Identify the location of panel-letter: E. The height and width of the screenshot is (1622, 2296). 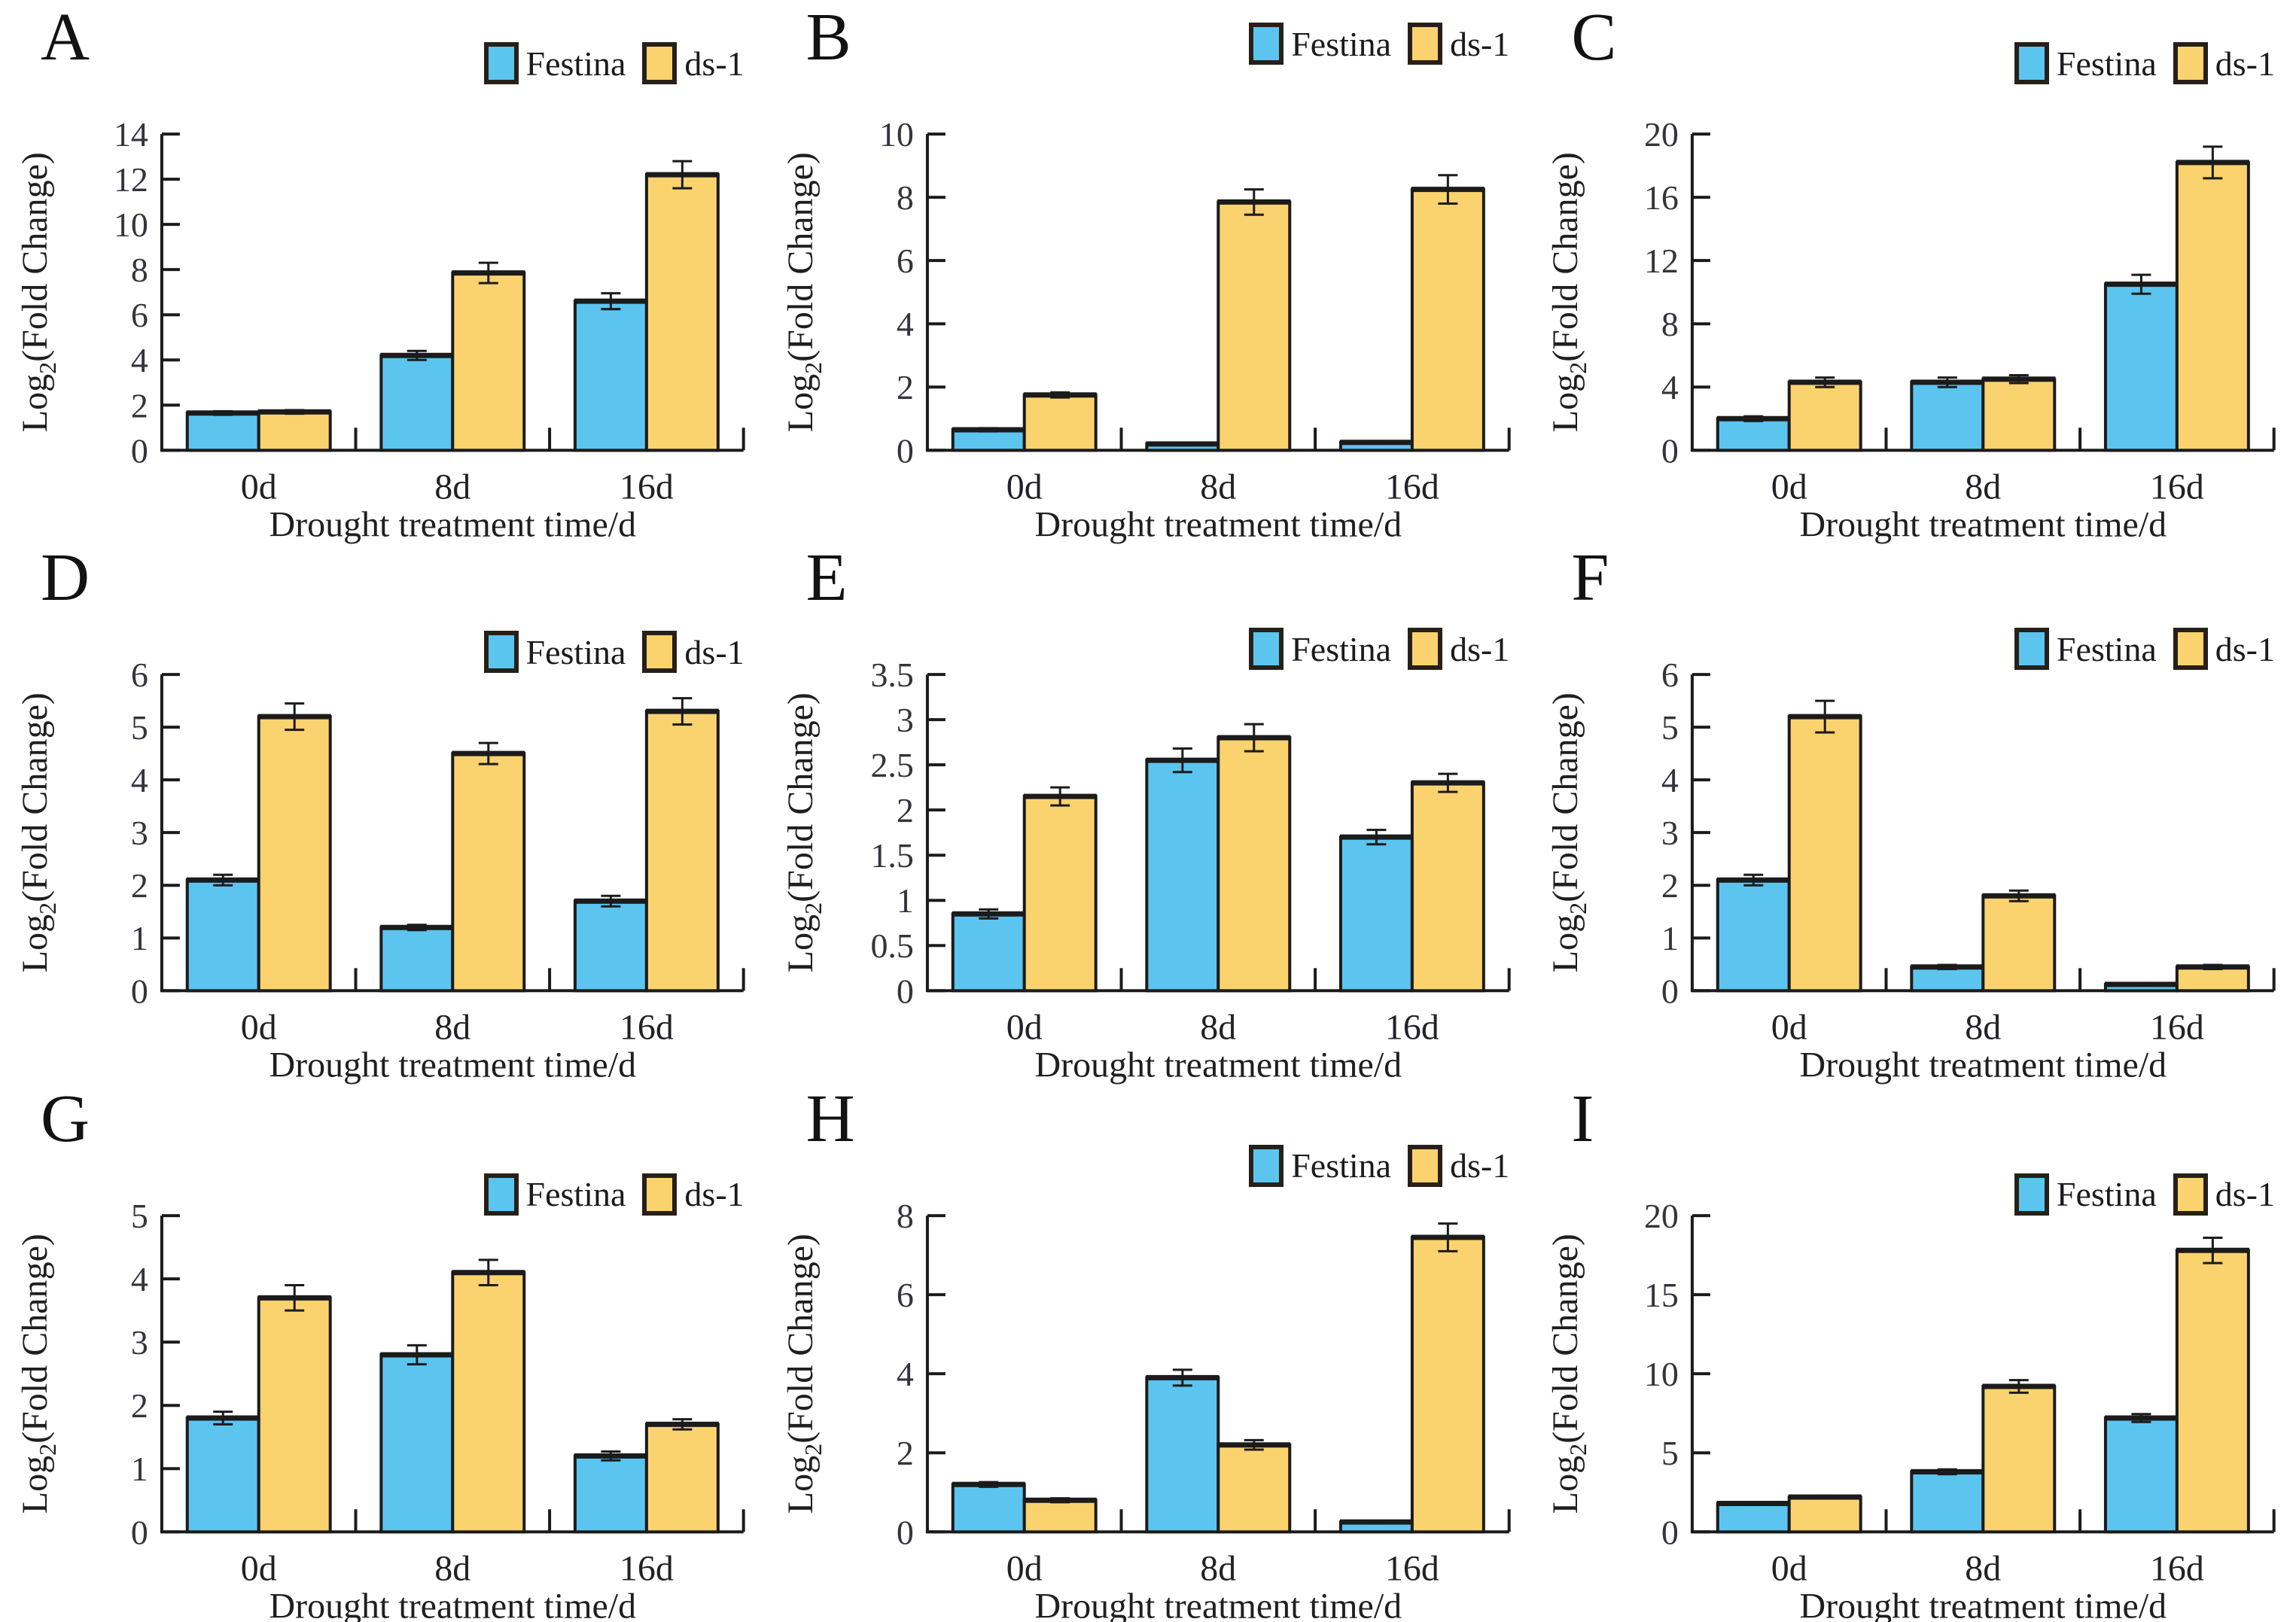
(826, 578).